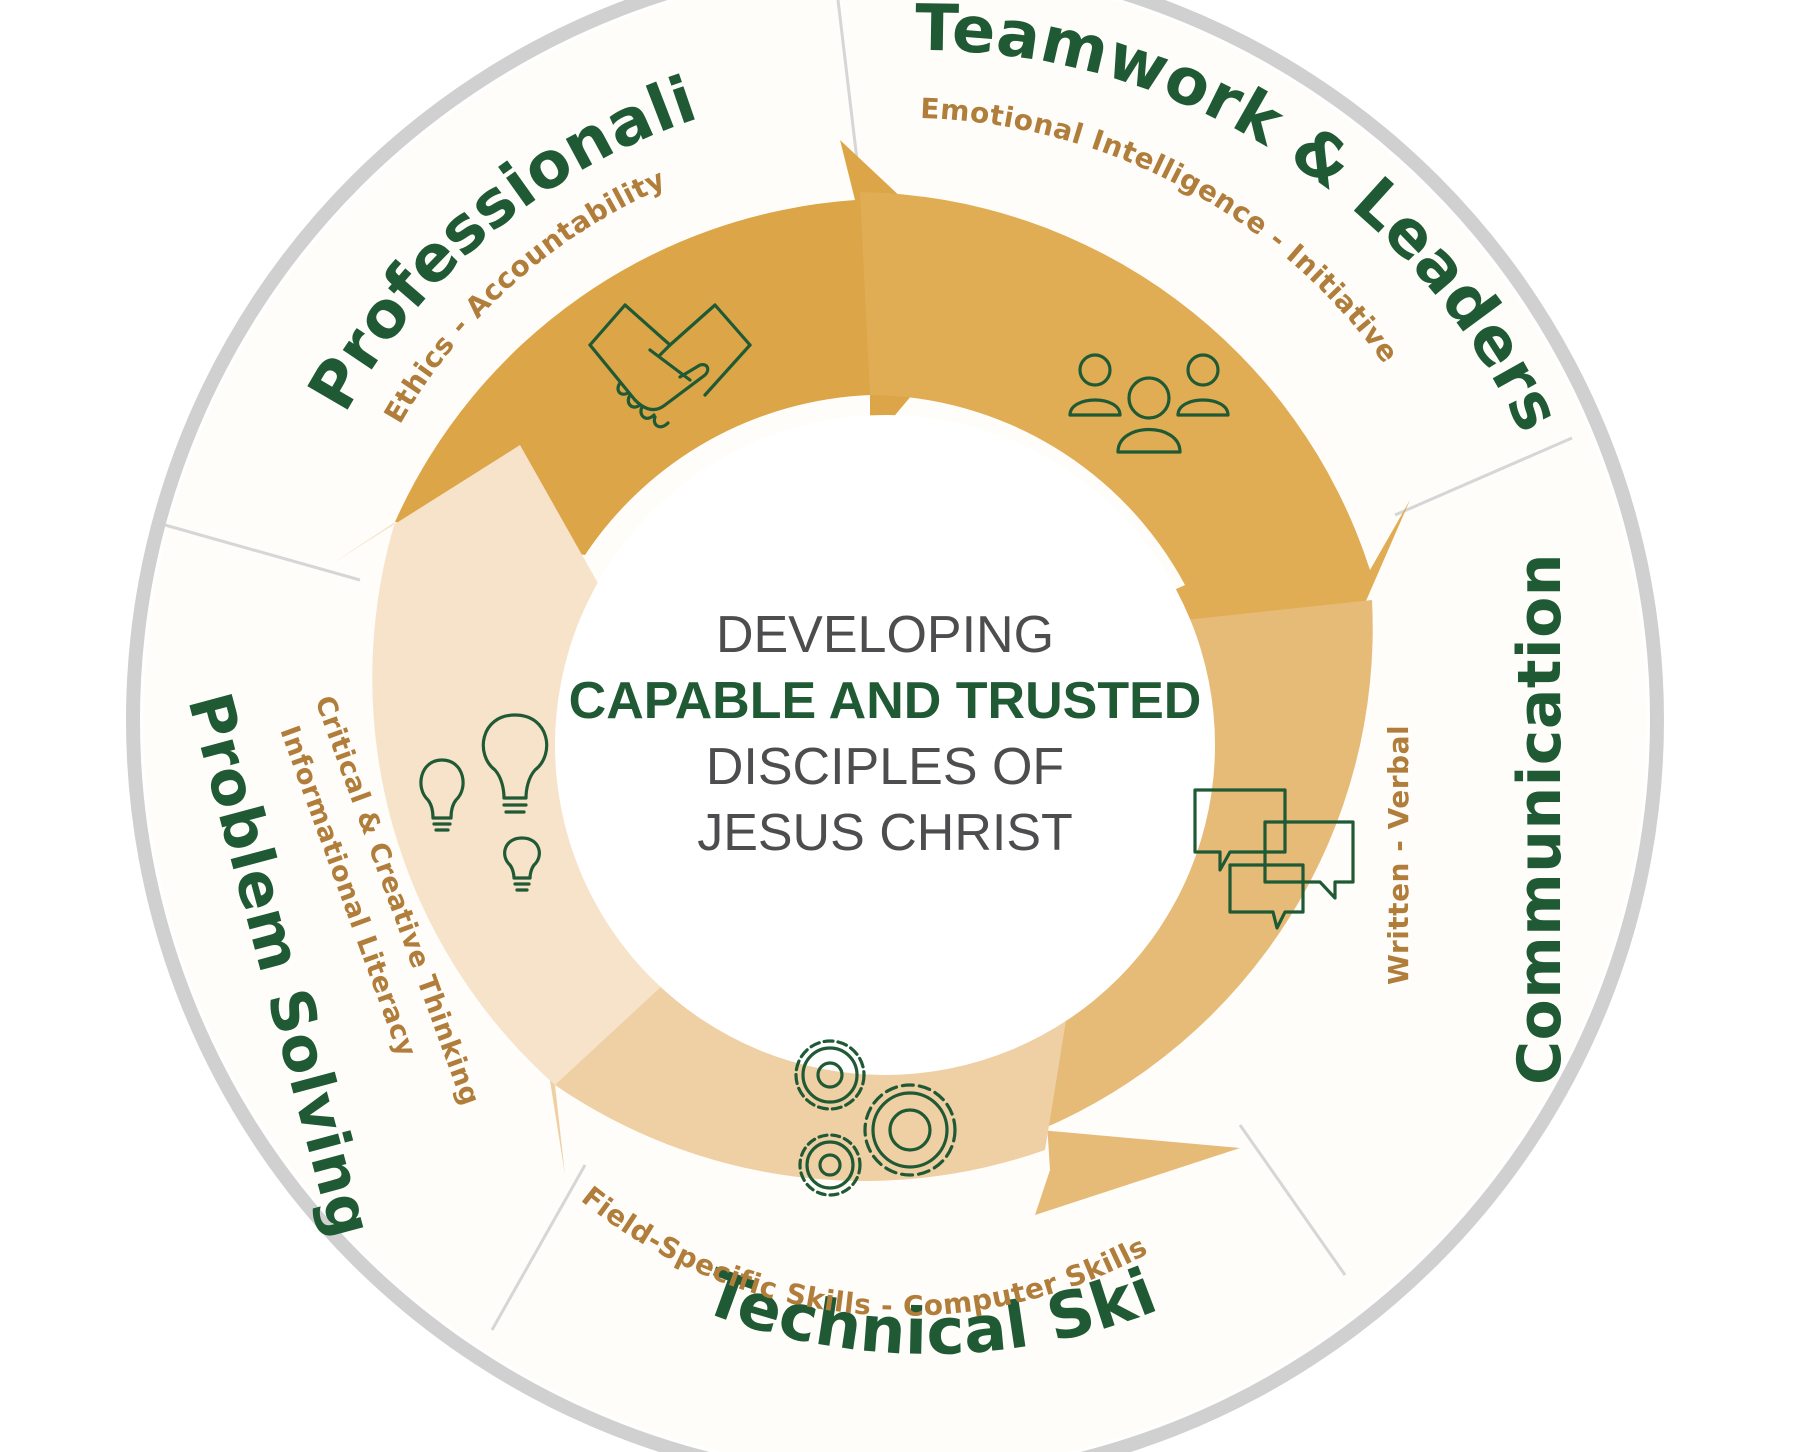  Describe the element at coordinates (885, 701) in the screenshot. I see `center-line-2: CAPABLE AND TRUSTED` at that location.